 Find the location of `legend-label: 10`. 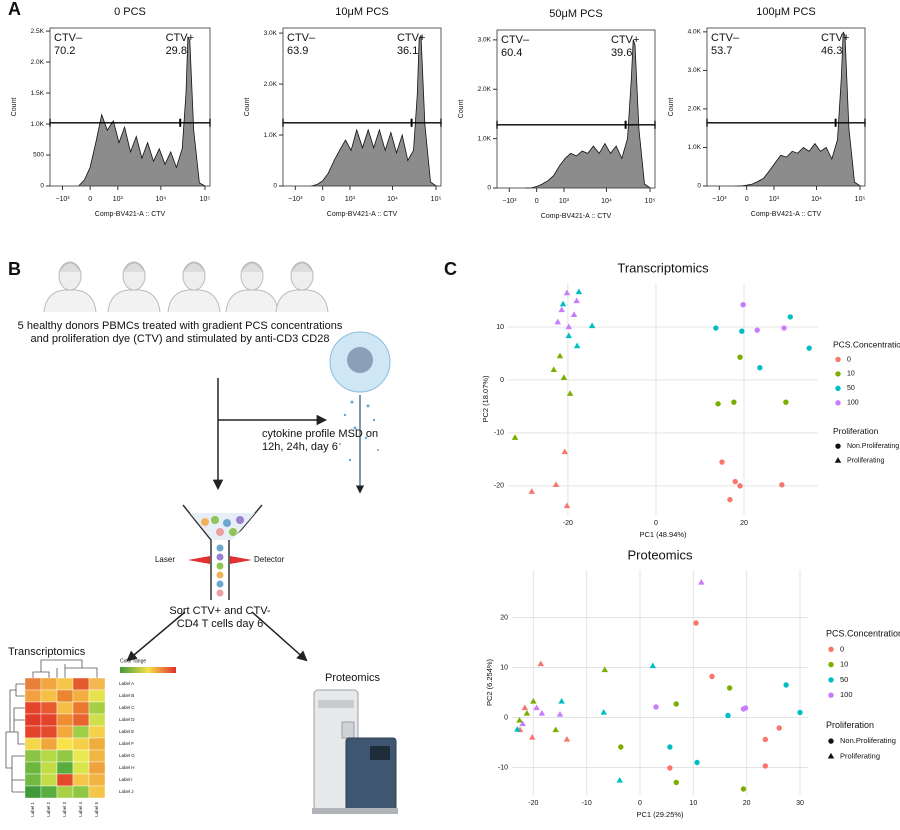

legend-label: 10 is located at coordinates (851, 374).